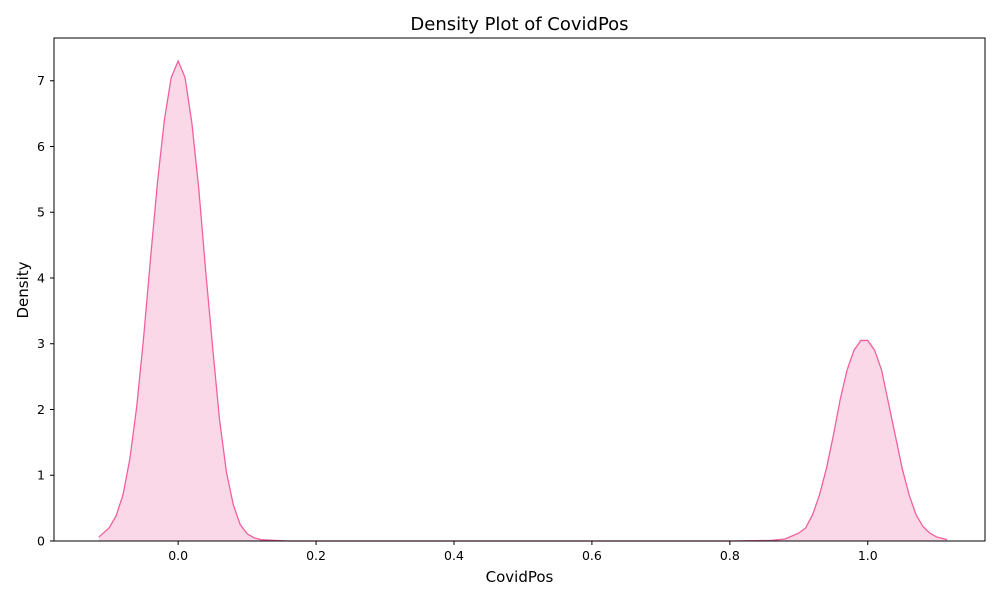 This screenshot has width=1000, height=600. I want to click on x-tick-label: 1.0, so click(868, 555).